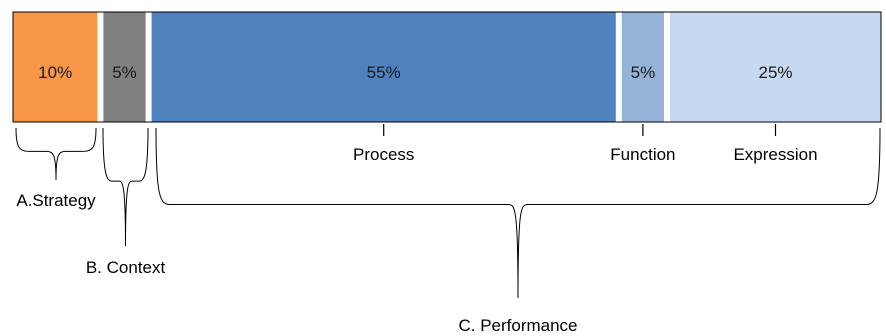 The width and height of the screenshot is (886, 336). Describe the element at coordinates (383, 154) in the screenshot. I see `category-label-2: Process` at that location.